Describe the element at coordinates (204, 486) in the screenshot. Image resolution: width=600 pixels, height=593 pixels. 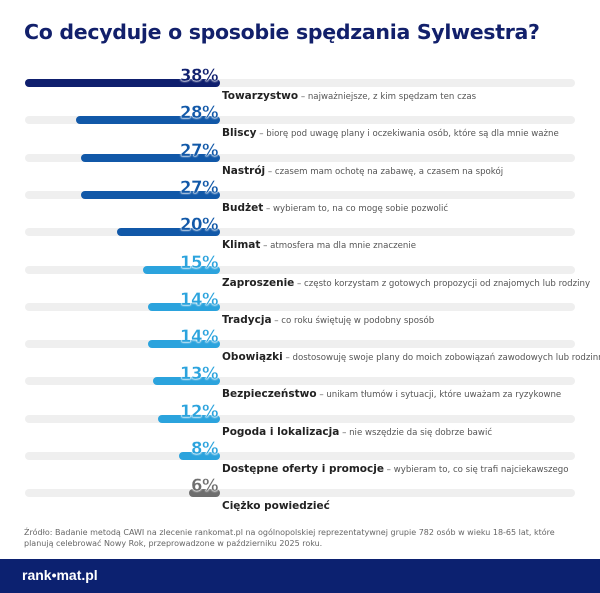
I see `data-label: 6%` at that location.